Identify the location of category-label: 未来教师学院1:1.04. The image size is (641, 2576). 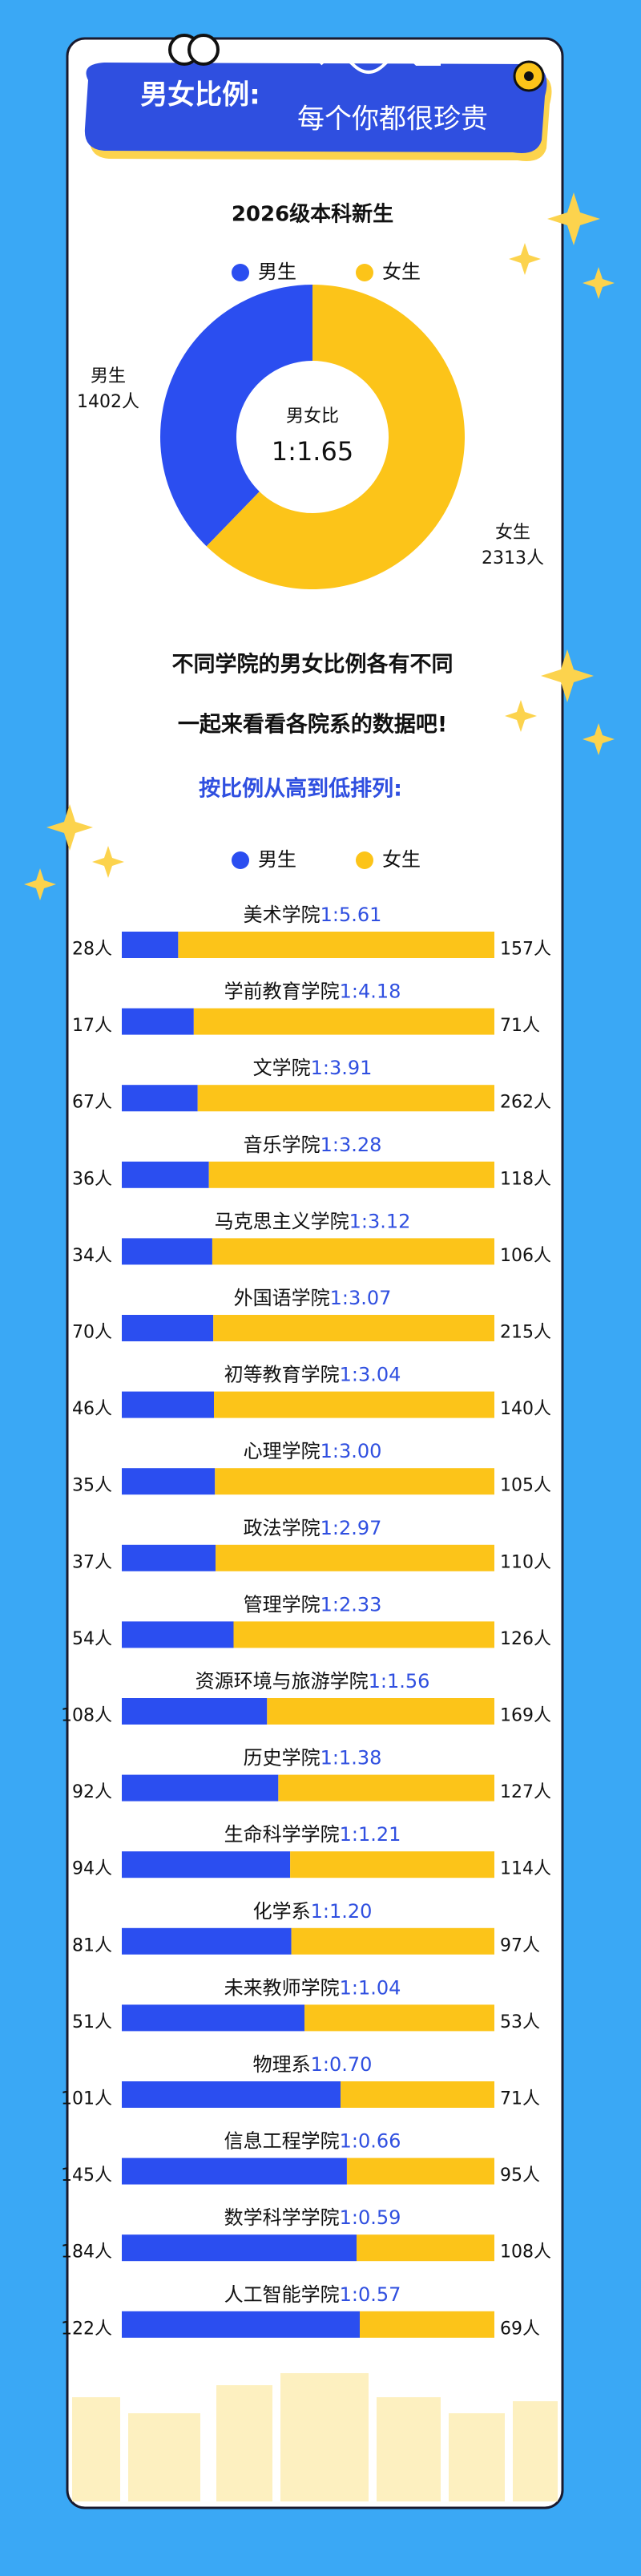
(312, 1987).